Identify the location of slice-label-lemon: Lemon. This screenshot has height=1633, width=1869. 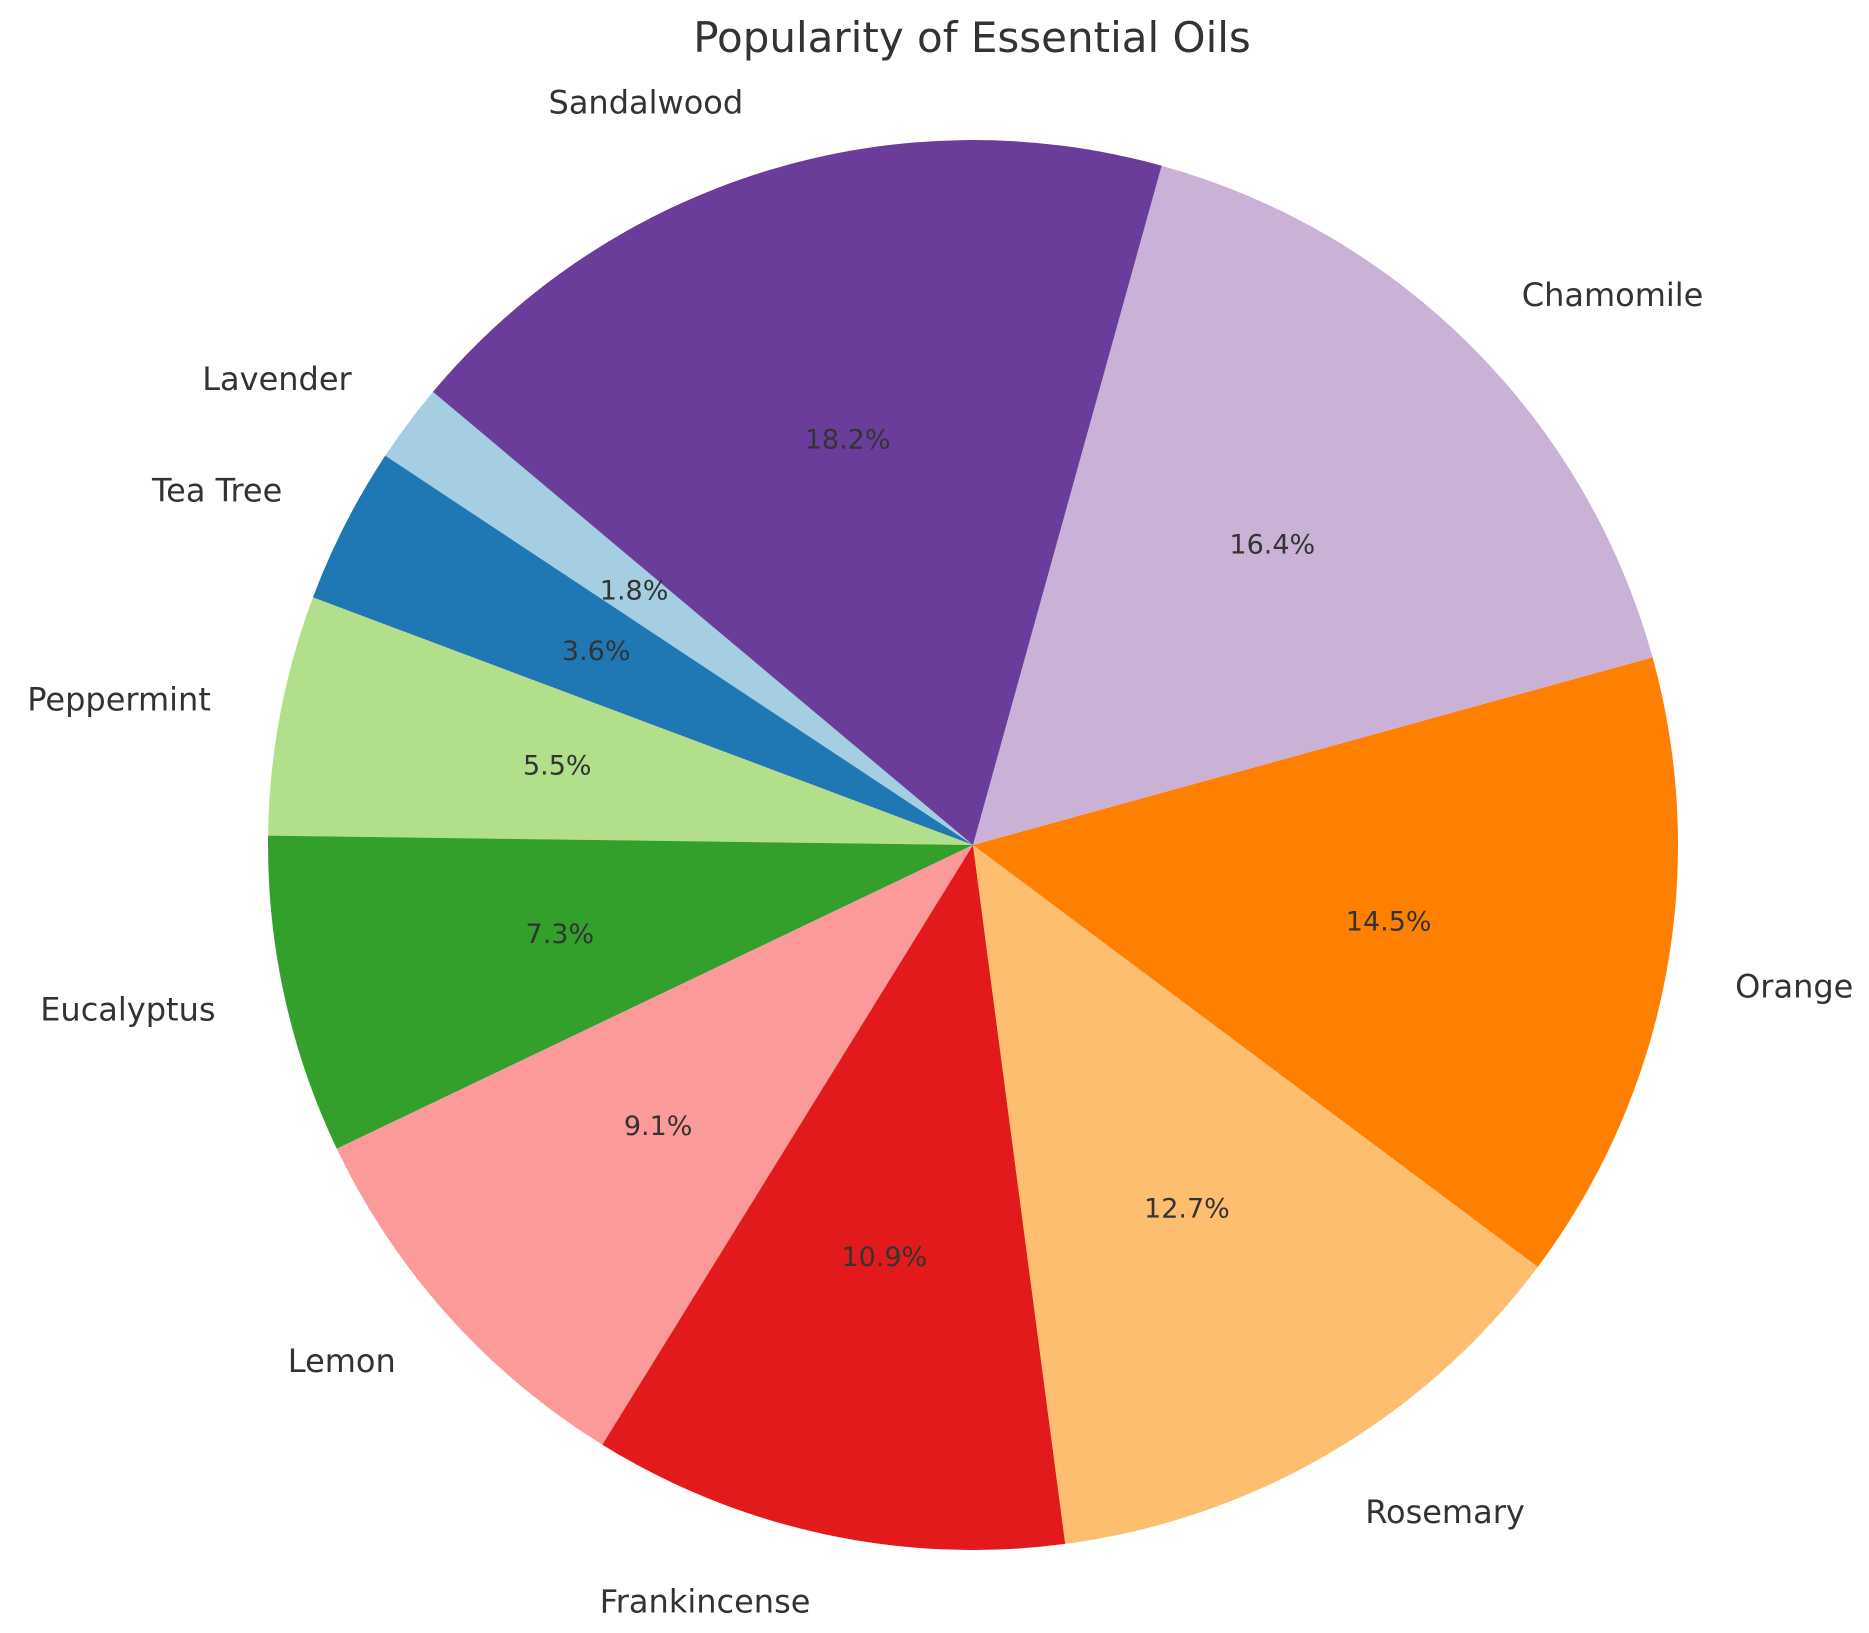
(342, 1361).